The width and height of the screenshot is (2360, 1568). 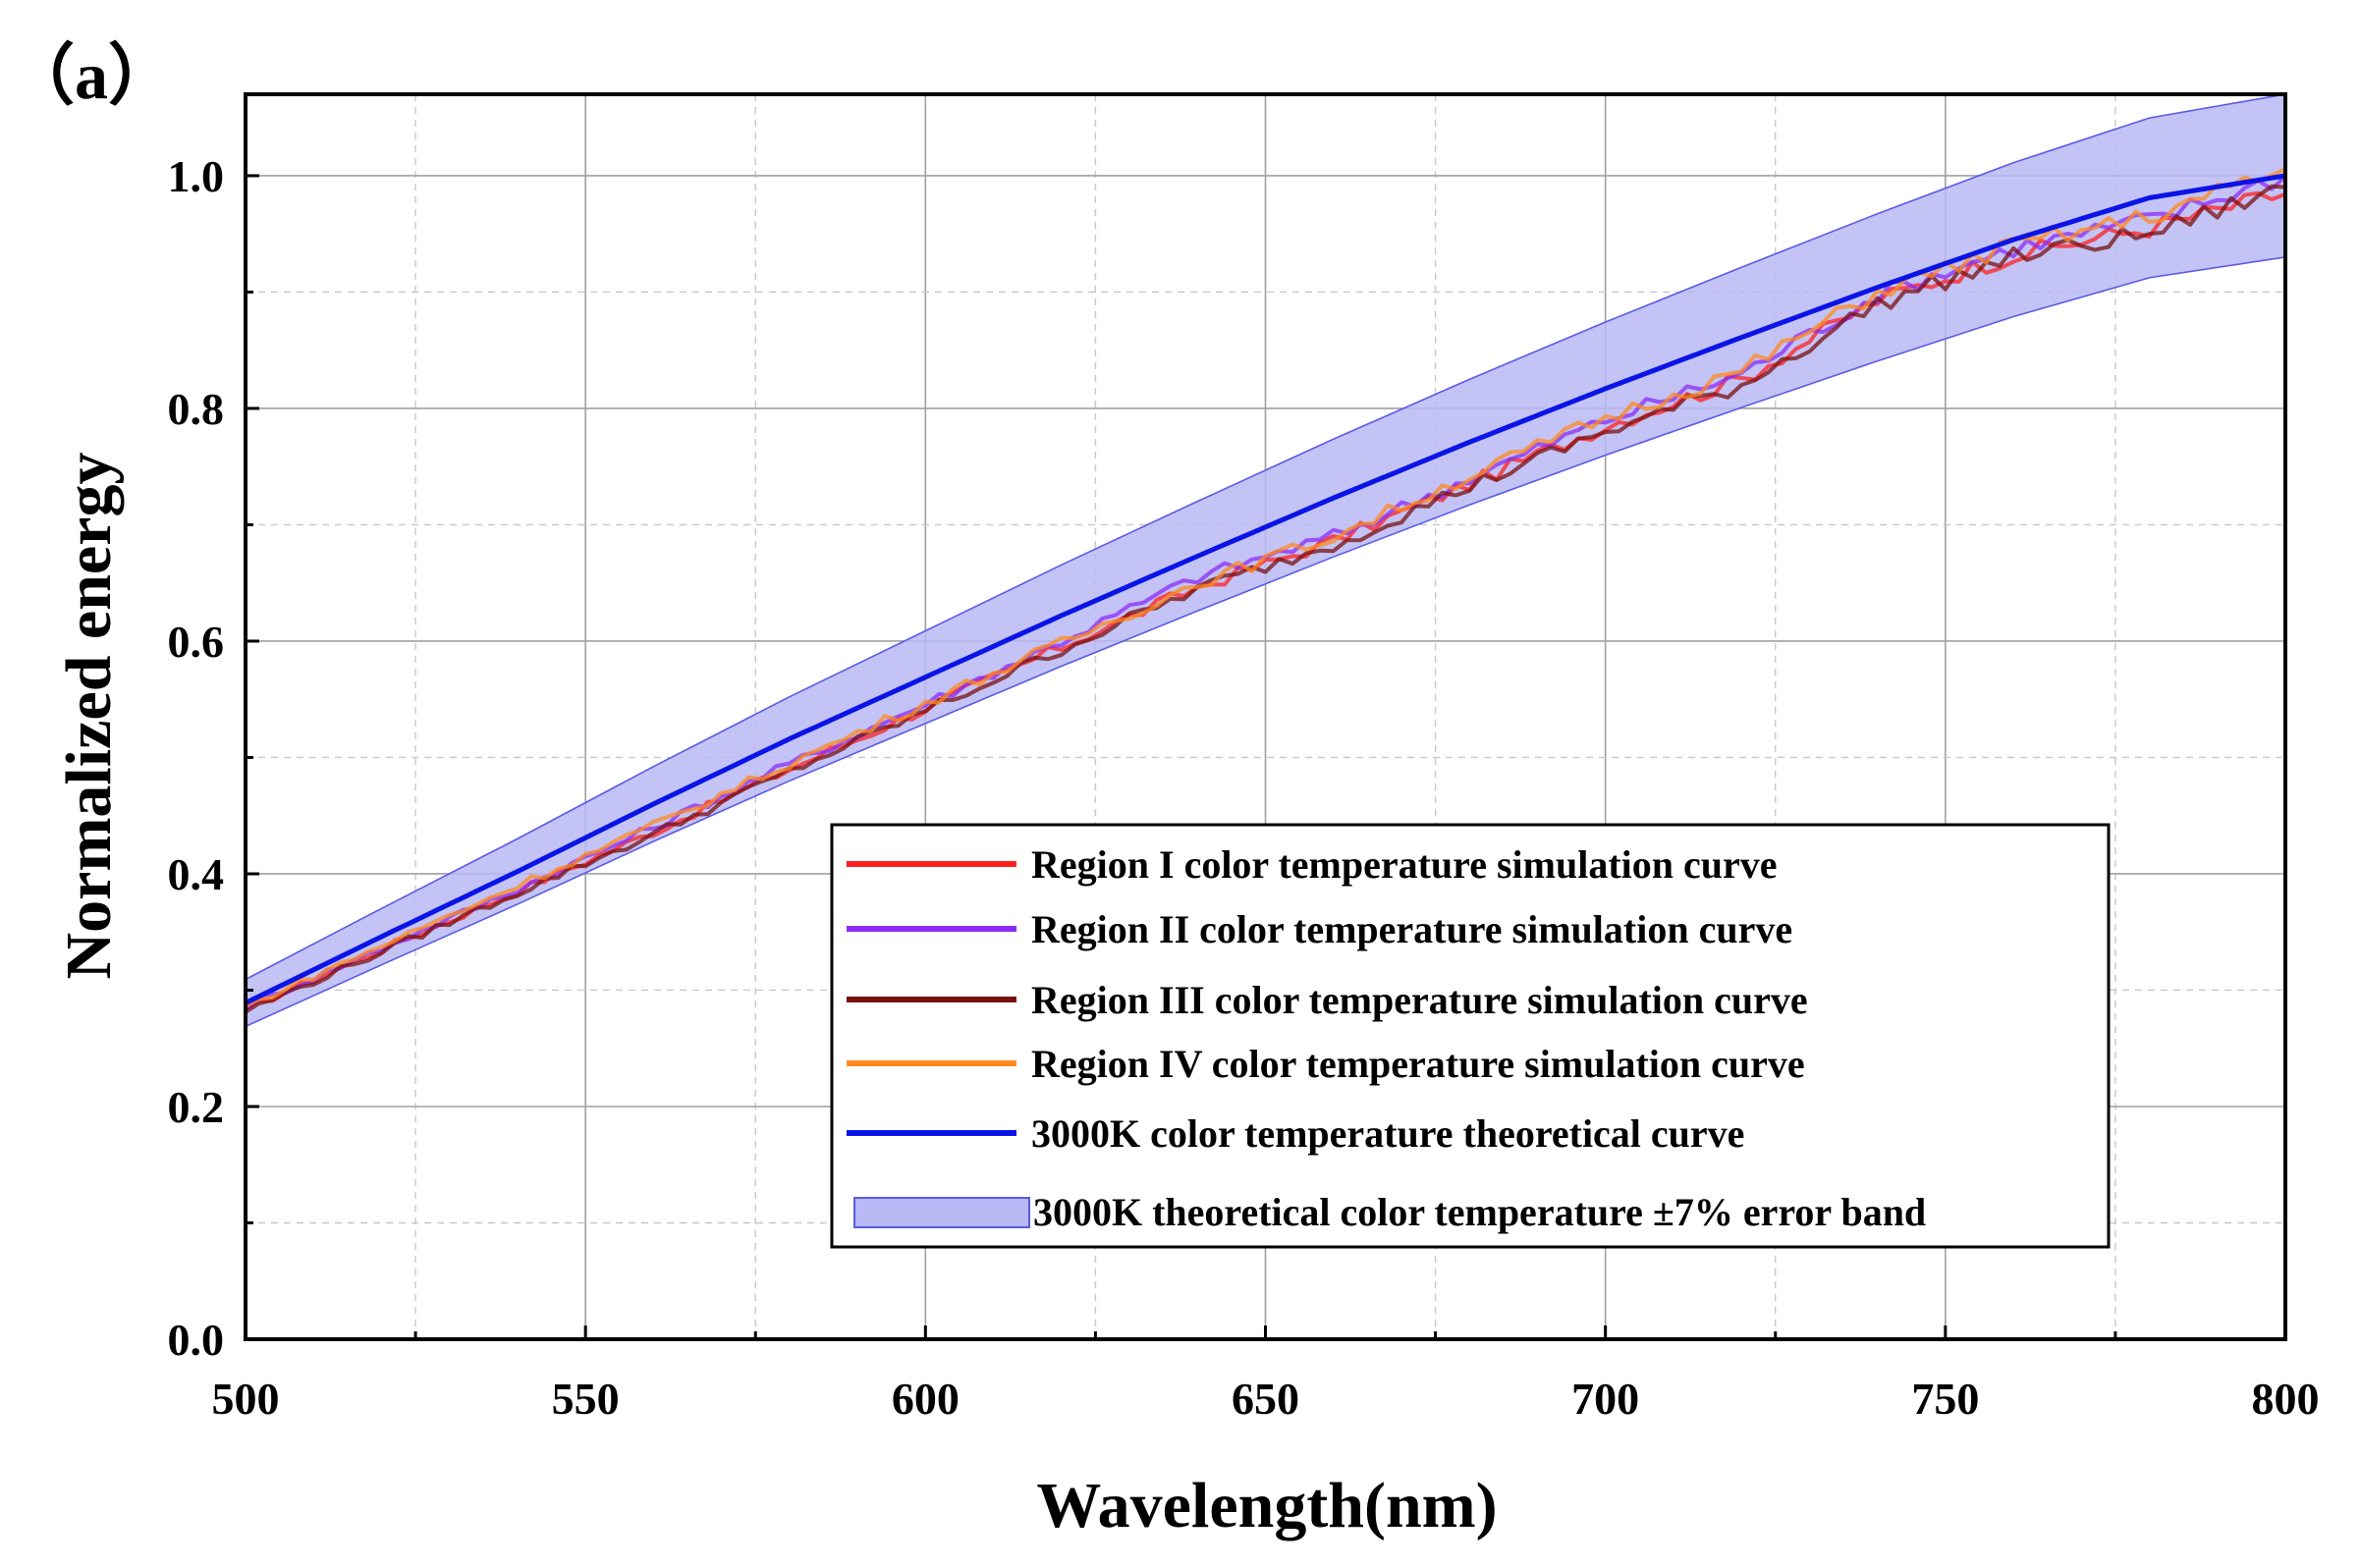 I want to click on x-tick-label: 650, so click(x=1266, y=1399).